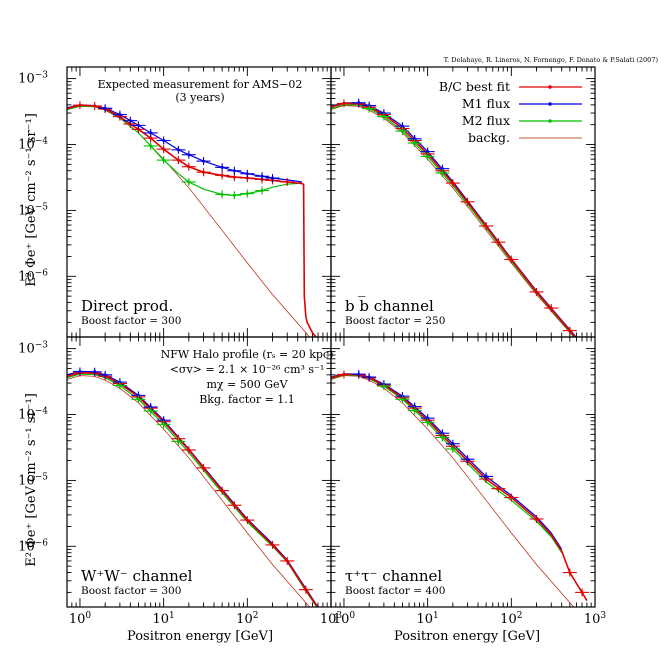 This screenshot has width=667, height=667. What do you see at coordinates (192, 220) in the screenshot?
I see `series-line-b-c-best-fit` at bounding box center [192, 220].